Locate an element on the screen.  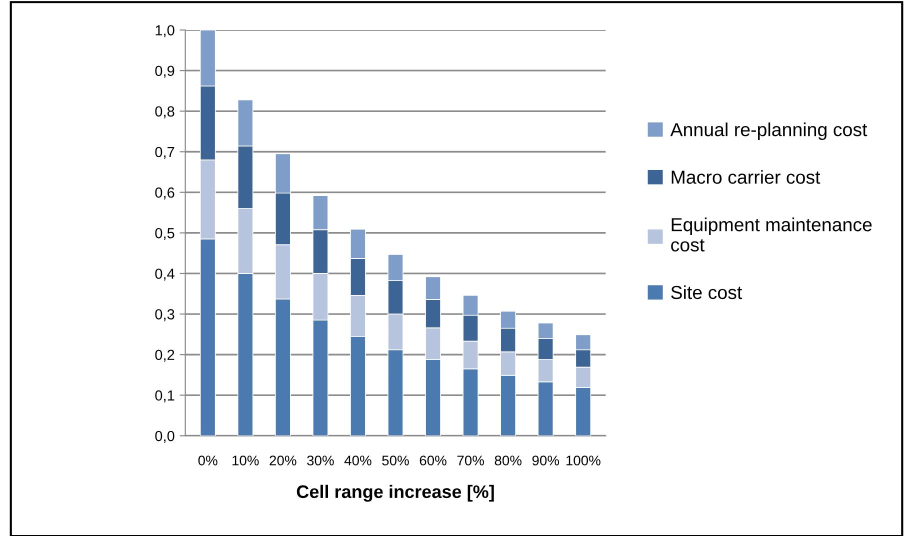
x-tick-label: 80% is located at coordinates (508, 461).